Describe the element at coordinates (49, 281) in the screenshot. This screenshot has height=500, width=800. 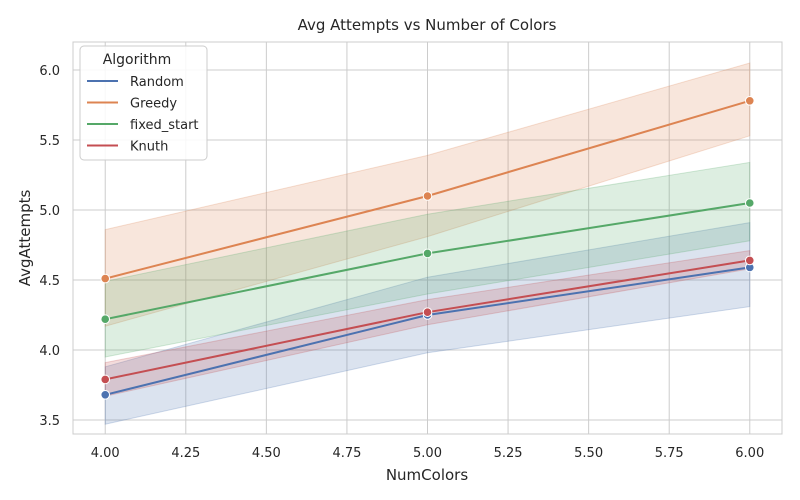
I see `y-tick-label: 4.5` at that location.